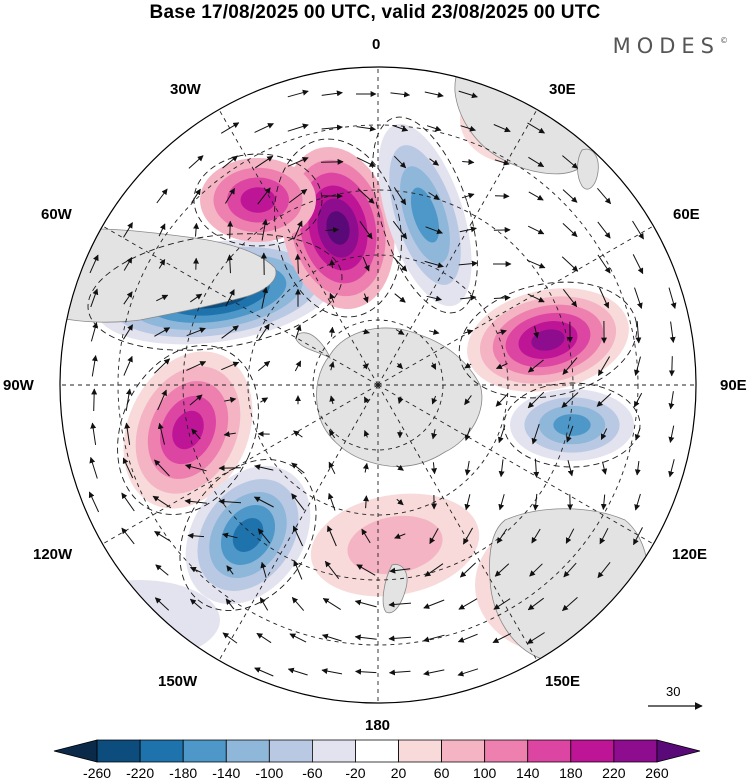 The image size is (750, 783). Describe the element at coordinates (140, 773) in the screenshot. I see `colorbar-tick-label: -220` at that location.